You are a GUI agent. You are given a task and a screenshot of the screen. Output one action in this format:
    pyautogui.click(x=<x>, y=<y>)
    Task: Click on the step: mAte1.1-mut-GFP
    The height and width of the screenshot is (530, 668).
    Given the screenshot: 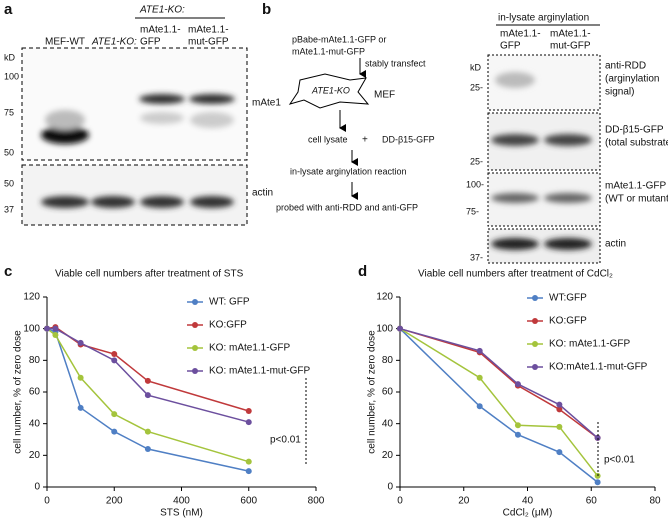 What is the action you would take?
    pyautogui.click(x=328, y=51)
    